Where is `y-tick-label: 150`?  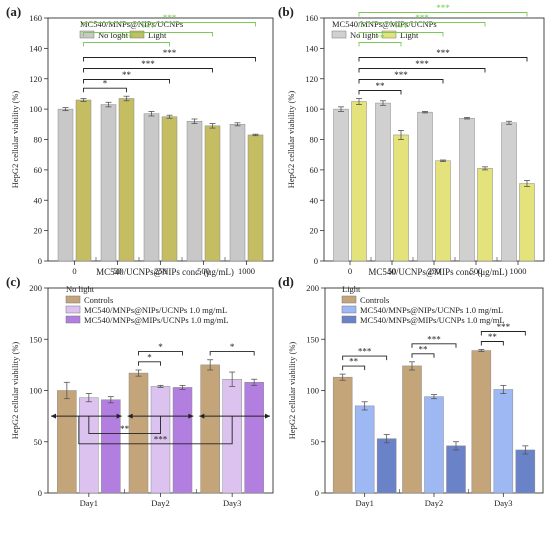 y-tick-label: 150 is located at coordinates (312, 339).